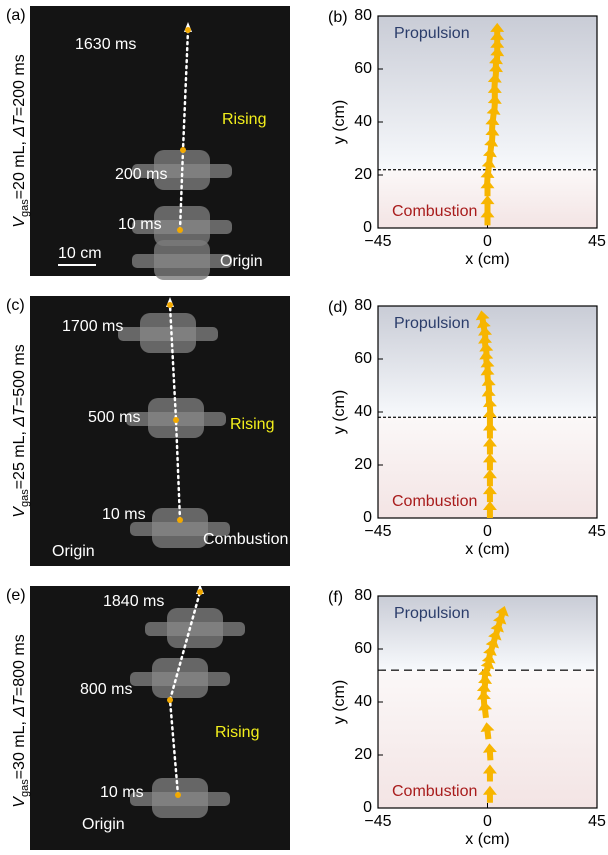  What do you see at coordinates (122, 792) in the screenshot?
I see `time-label: 10 ms` at bounding box center [122, 792].